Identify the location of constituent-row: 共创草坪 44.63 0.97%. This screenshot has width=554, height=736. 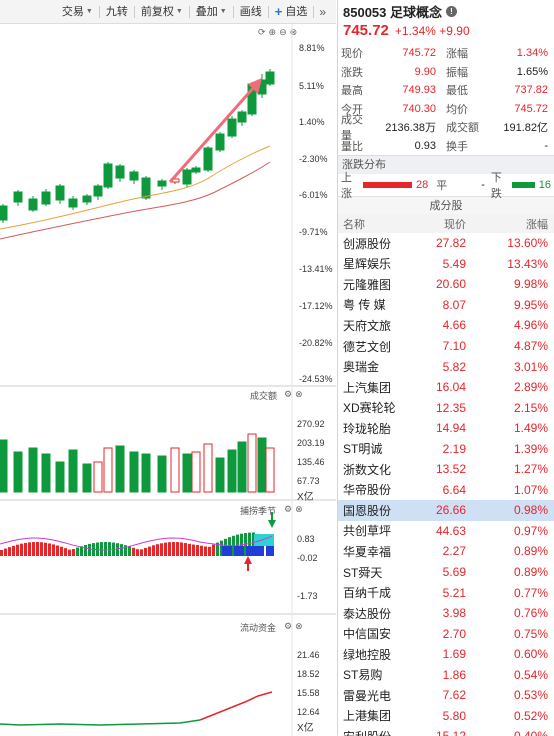
(446, 531).